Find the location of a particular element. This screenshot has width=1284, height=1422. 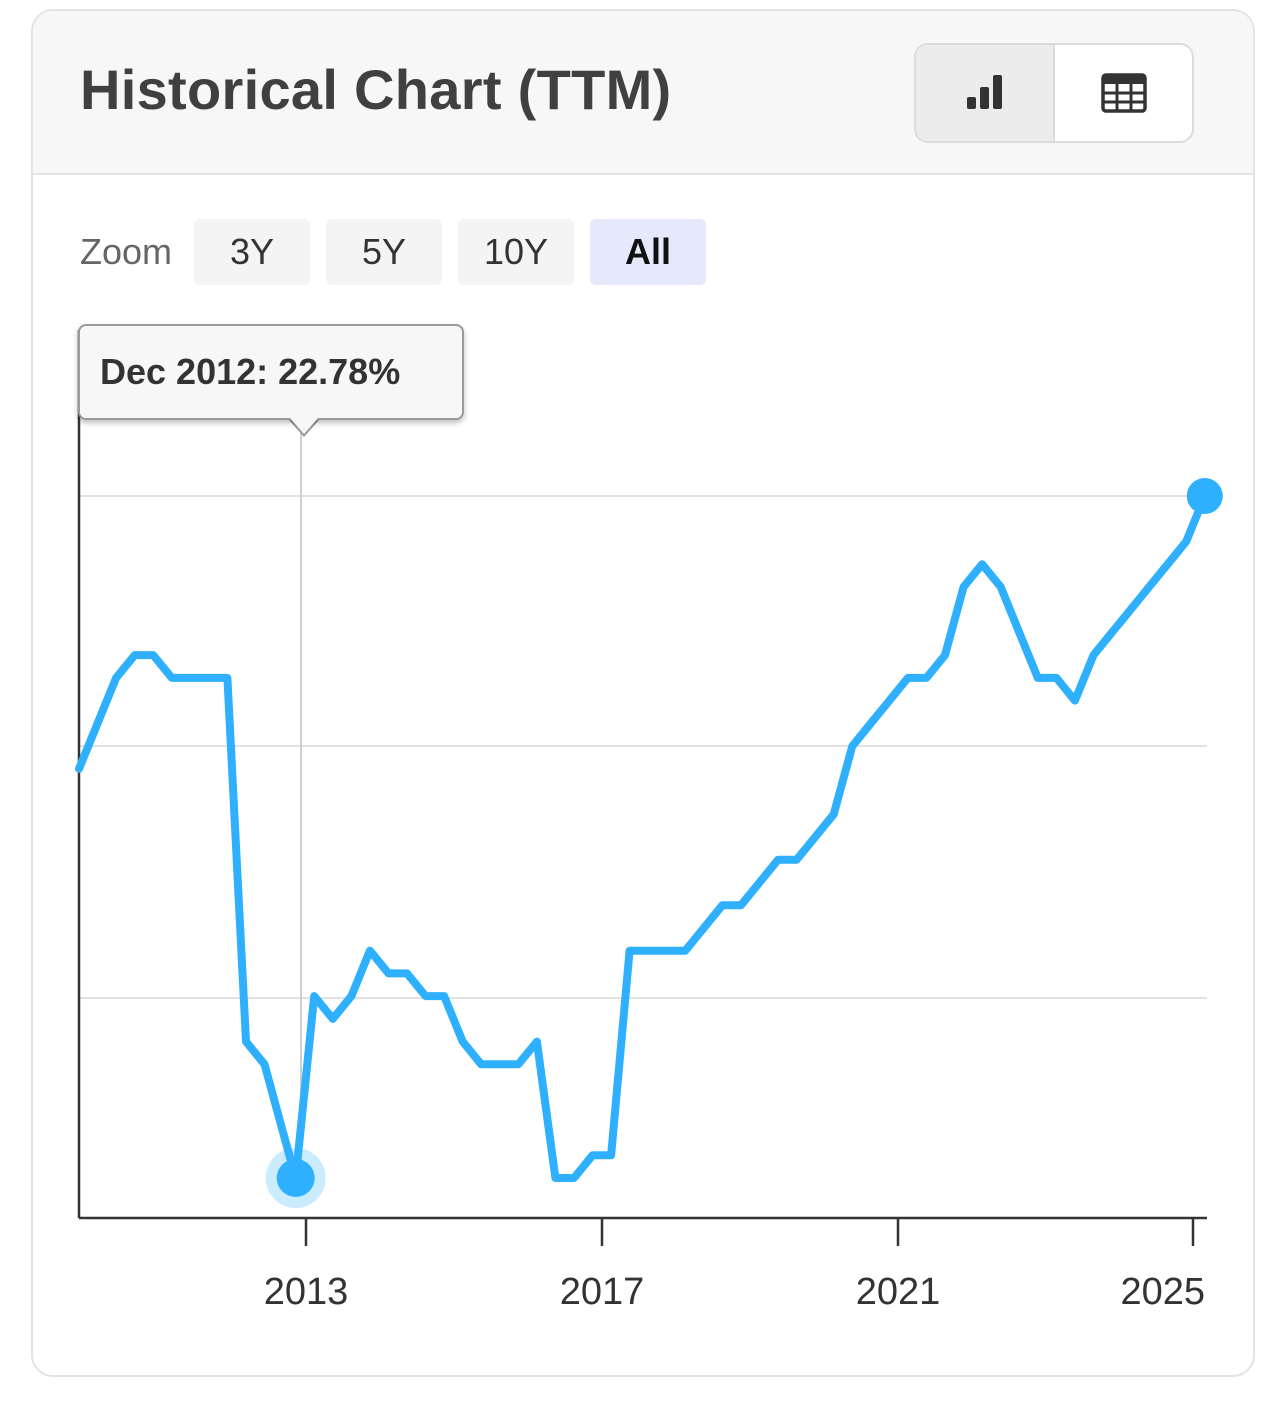

zoom-controls: Zoom 3Y 5Y 10Y All is located at coordinates (401, 252).